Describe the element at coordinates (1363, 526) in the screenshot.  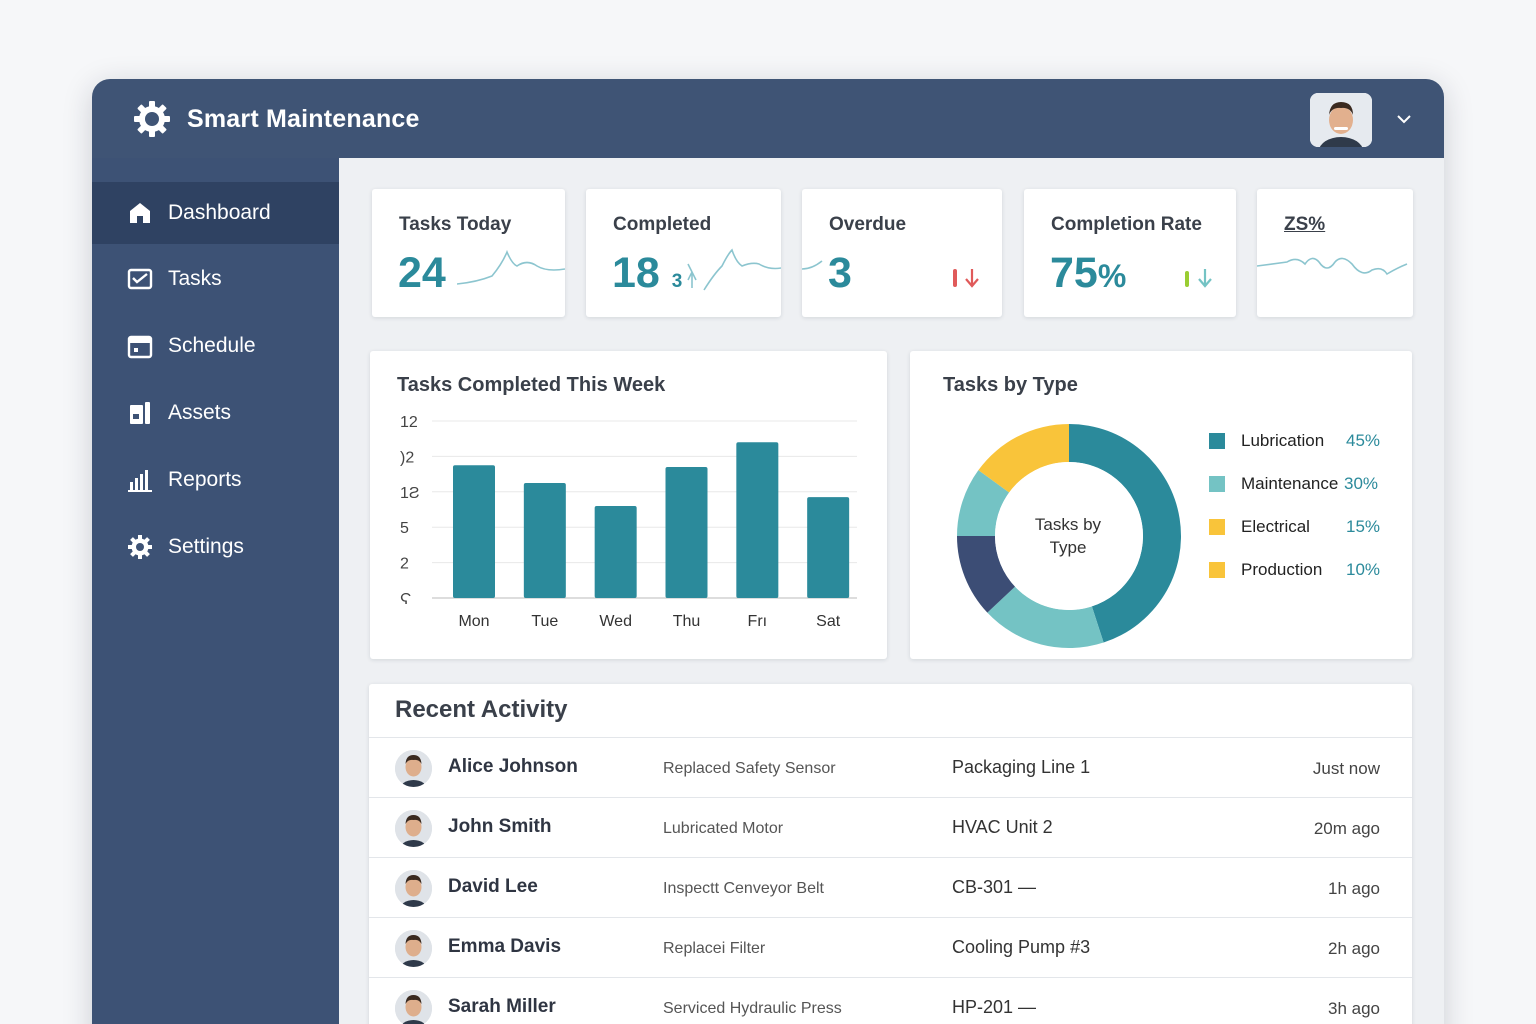
I see `legend-pct: 15%` at that location.